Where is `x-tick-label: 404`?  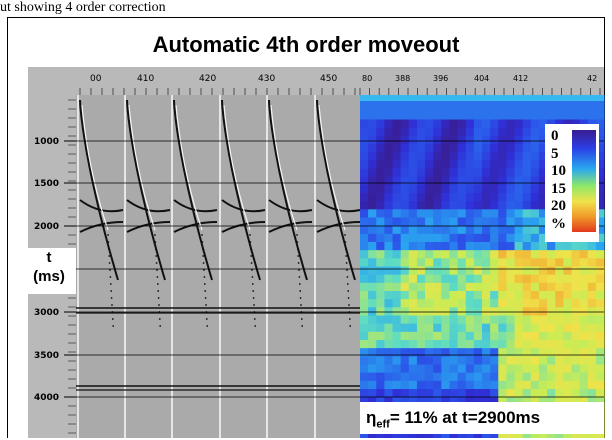
x-tick-label: 404 is located at coordinates (481, 78).